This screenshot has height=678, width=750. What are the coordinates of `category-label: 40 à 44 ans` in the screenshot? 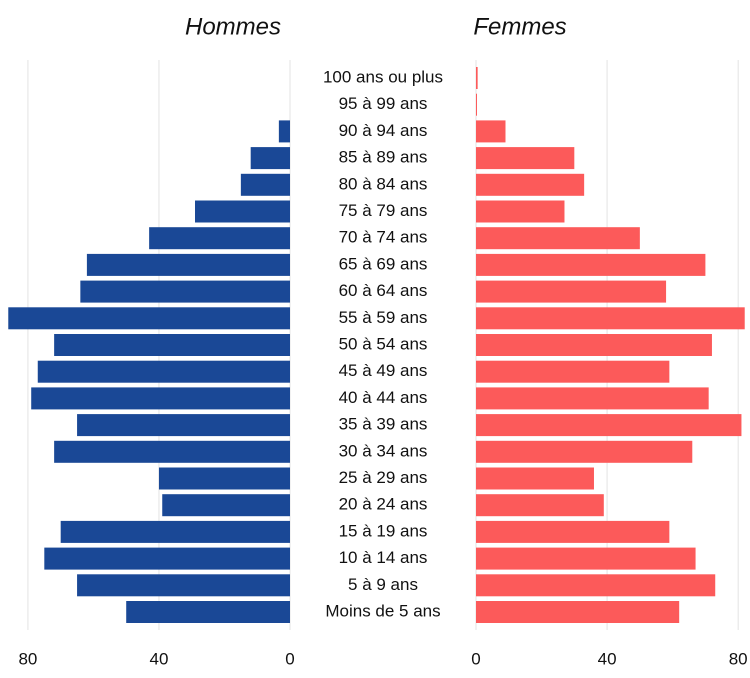 It's located at (383, 397).